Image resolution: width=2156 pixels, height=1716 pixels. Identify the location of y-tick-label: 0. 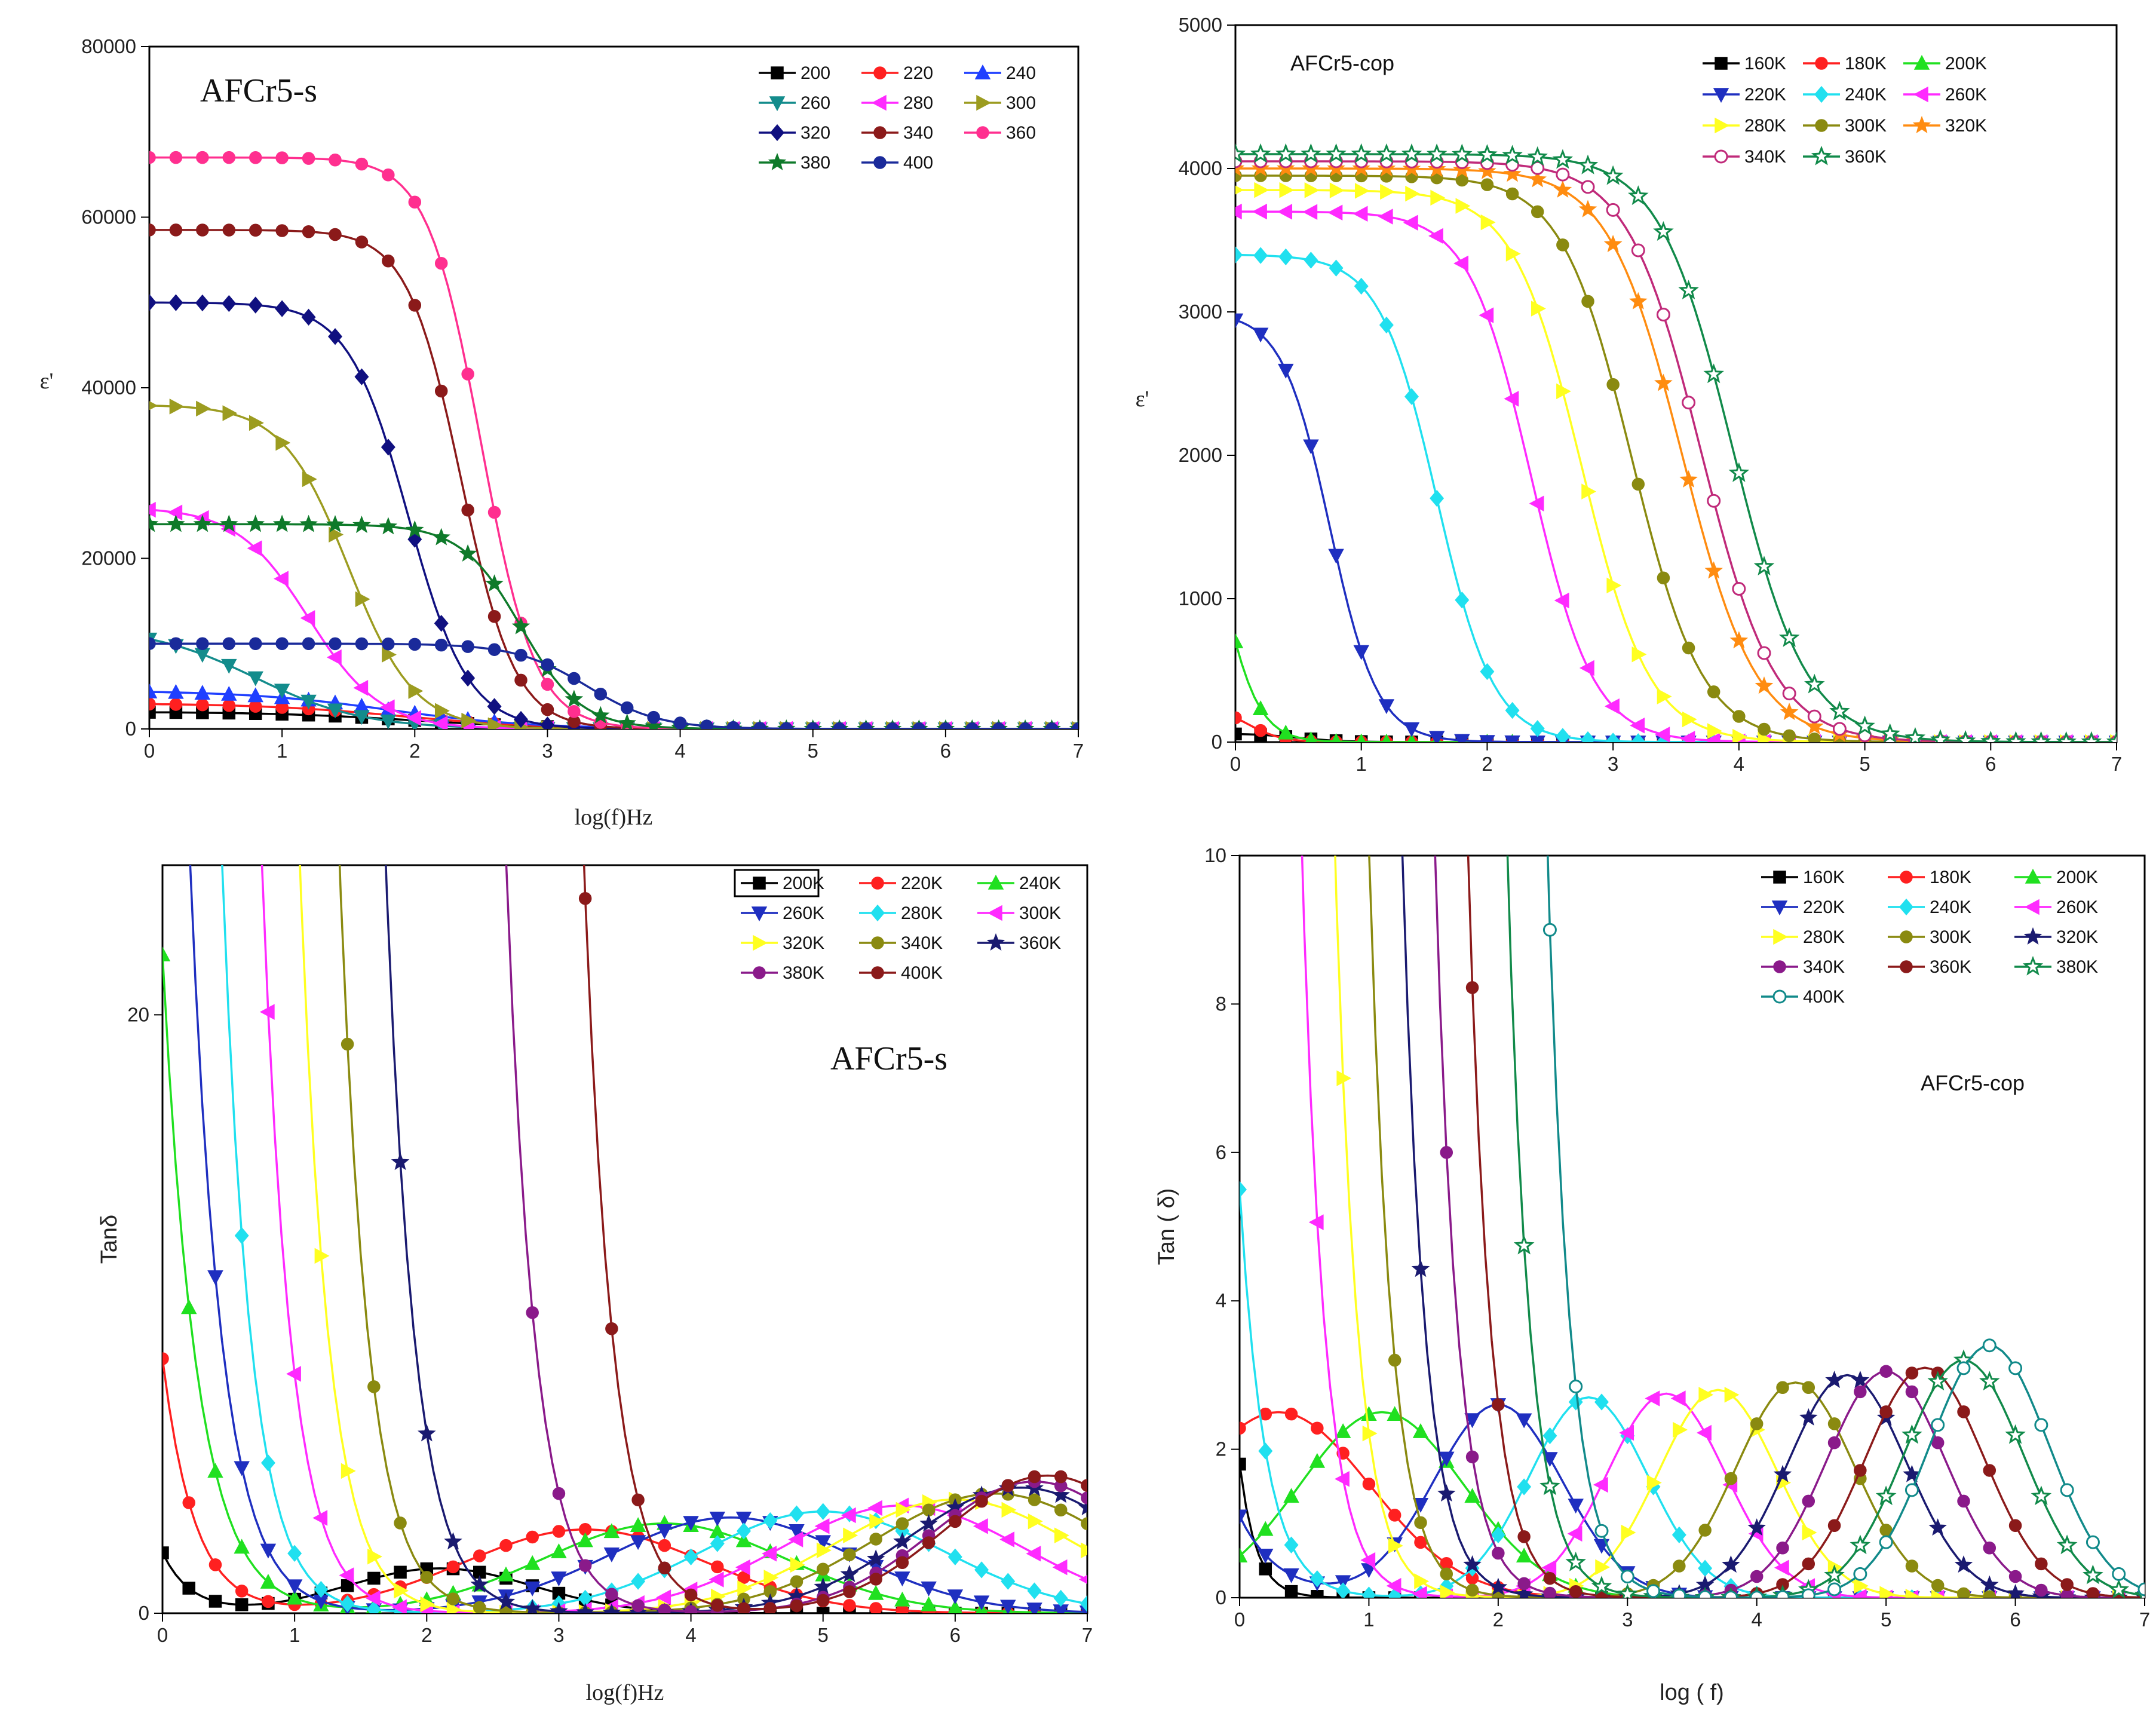
(144, 1613).